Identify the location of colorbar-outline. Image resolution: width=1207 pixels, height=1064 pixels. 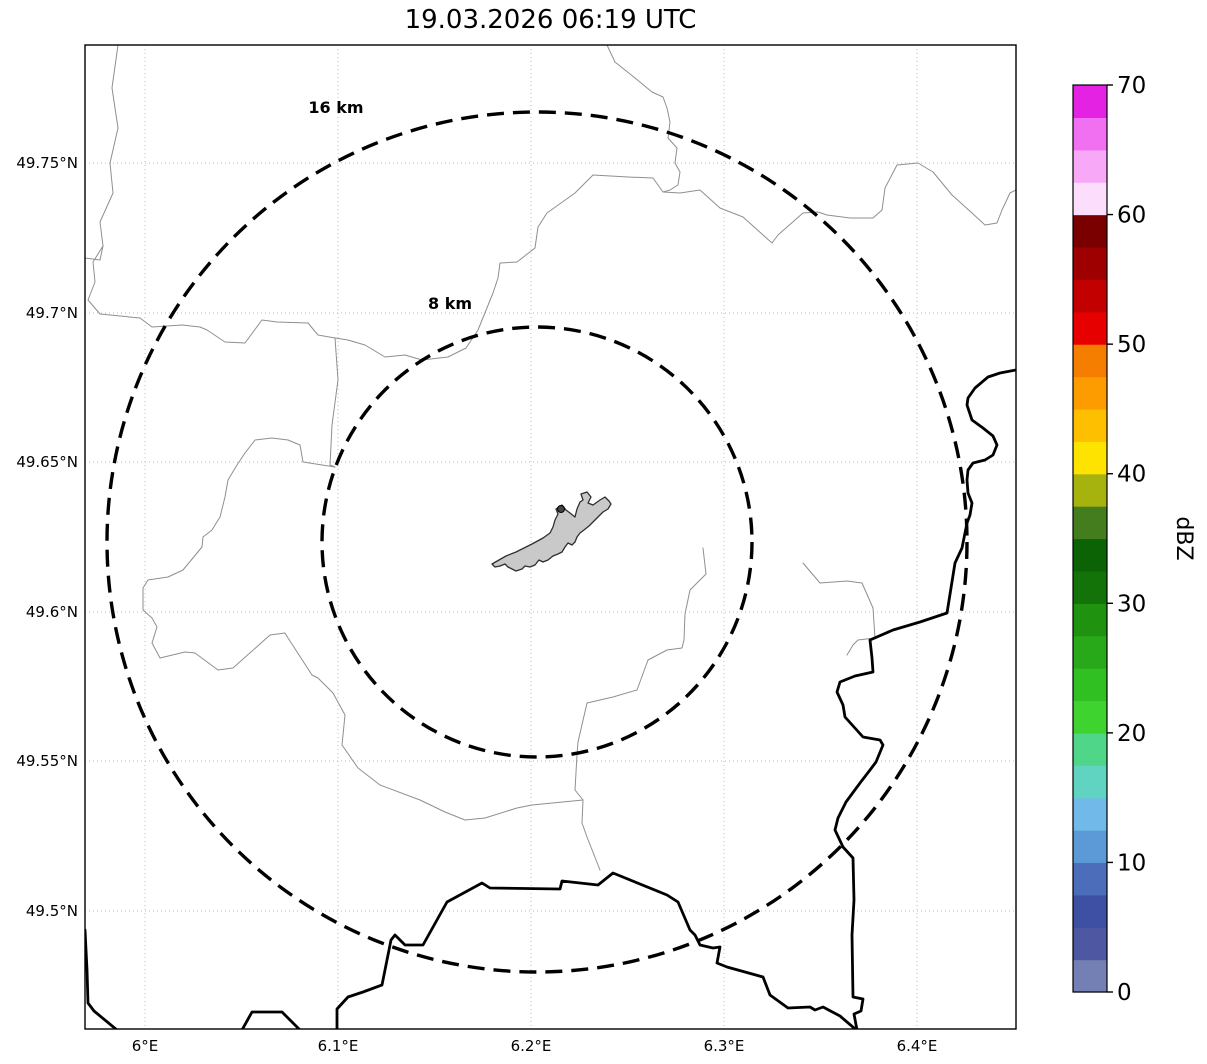
(1090, 538).